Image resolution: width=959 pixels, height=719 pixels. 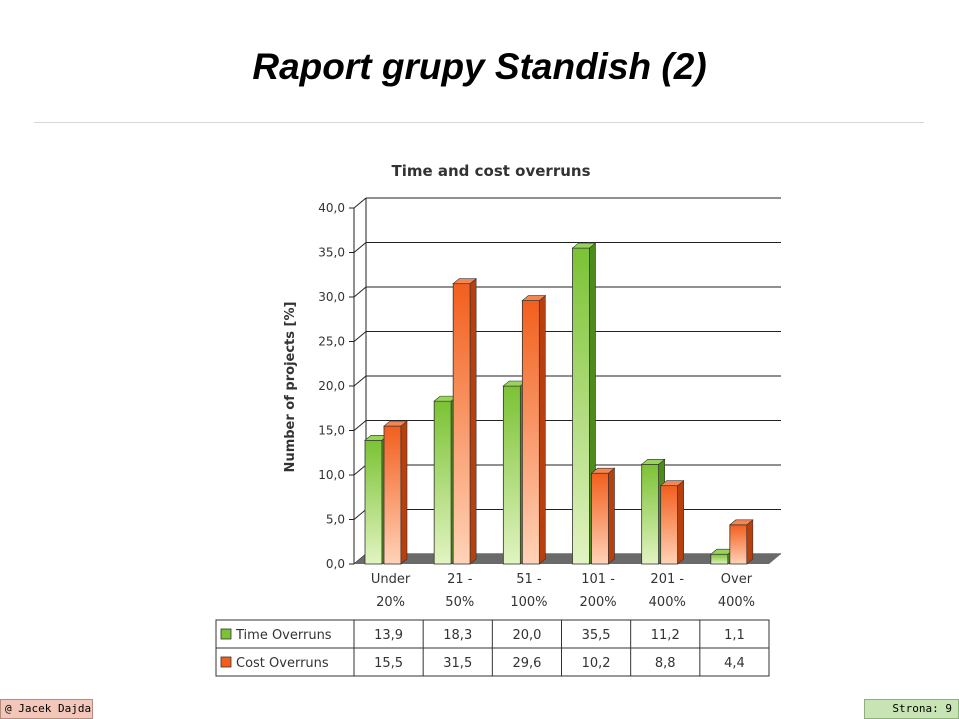 What do you see at coordinates (282, 663) in the screenshot?
I see `legend-label: Cost Overruns` at bounding box center [282, 663].